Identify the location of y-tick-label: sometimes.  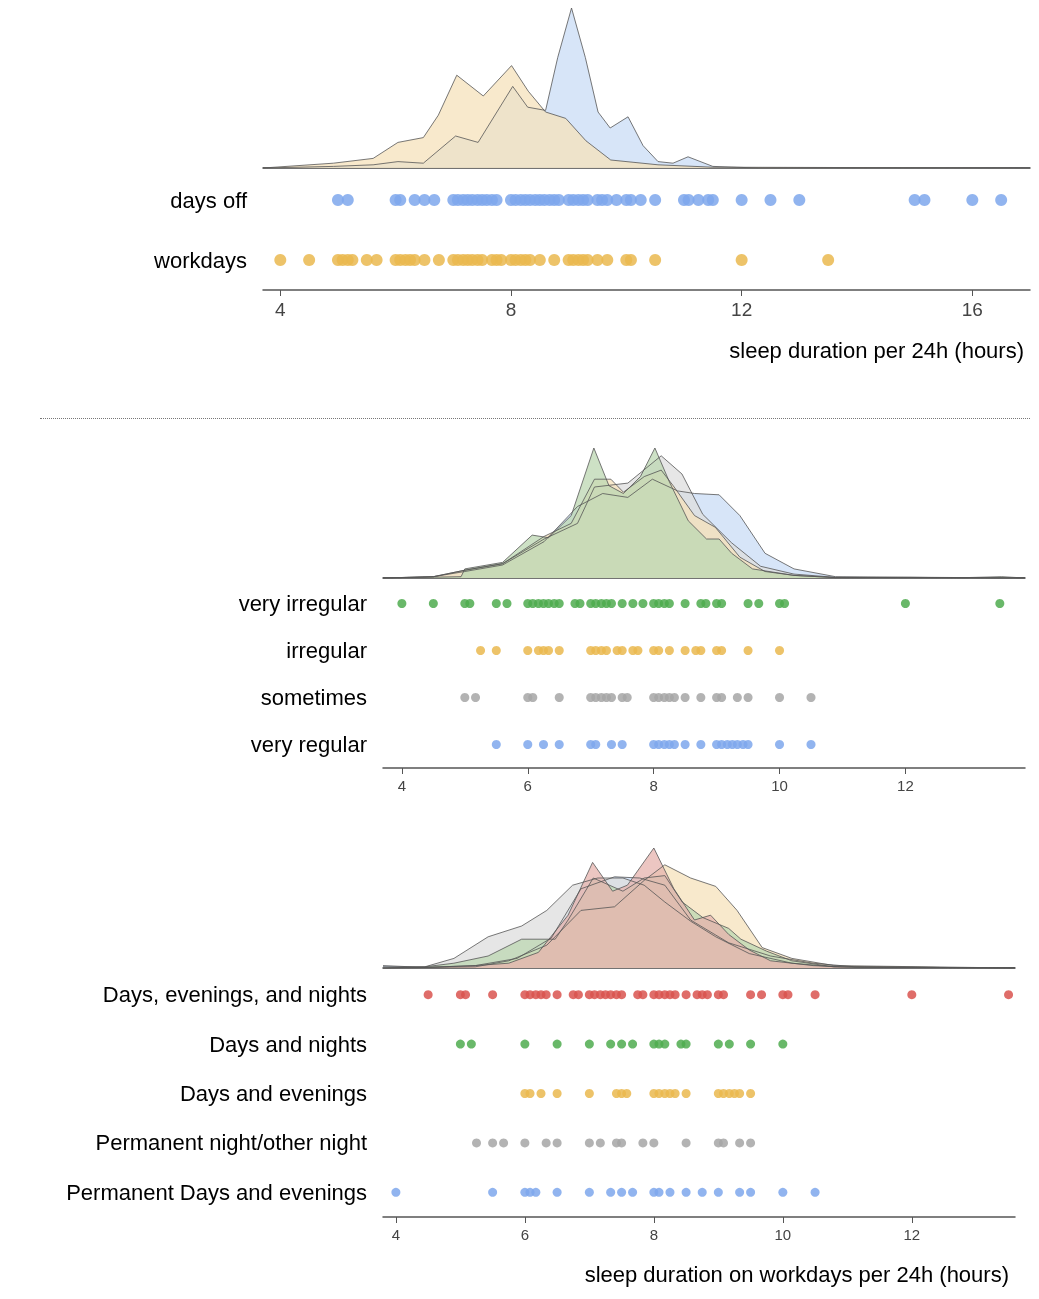
(313, 697).